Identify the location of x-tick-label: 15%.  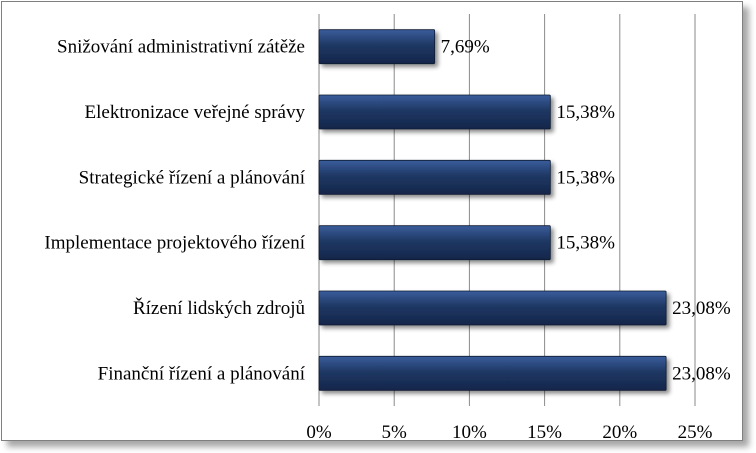
(544, 432).